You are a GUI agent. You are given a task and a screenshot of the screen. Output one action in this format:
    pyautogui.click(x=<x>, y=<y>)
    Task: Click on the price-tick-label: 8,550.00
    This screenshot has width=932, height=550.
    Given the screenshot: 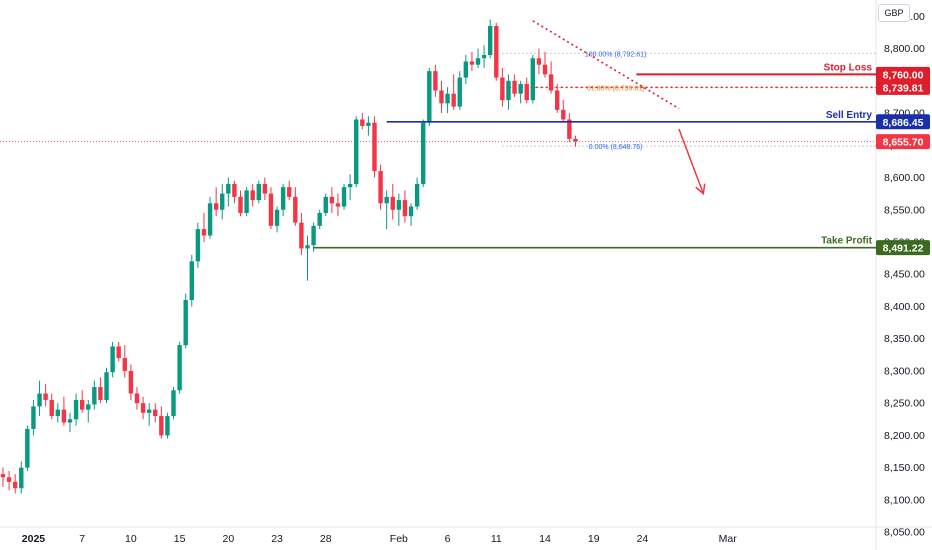 What is the action you would take?
    pyautogui.click(x=904, y=210)
    